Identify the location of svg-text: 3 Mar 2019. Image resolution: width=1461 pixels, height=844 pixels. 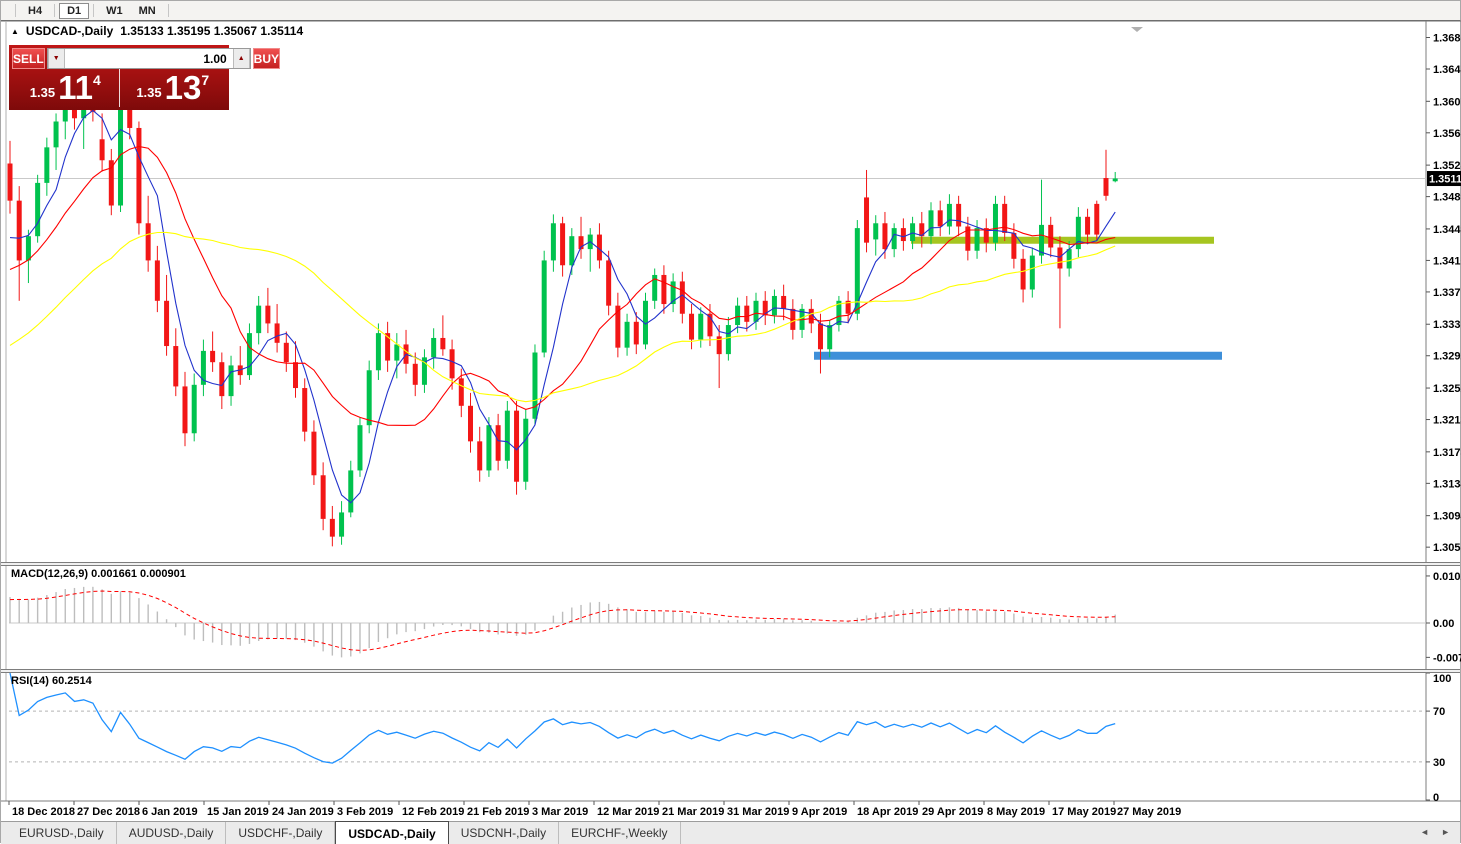
(560, 812).